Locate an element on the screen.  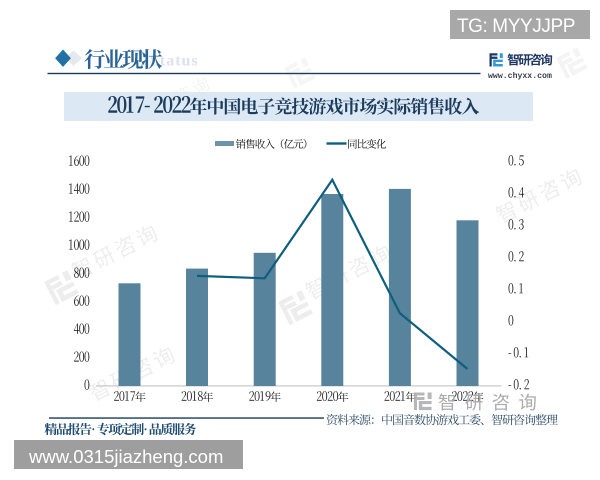
svg-text: www.0315jiazheng.com is located at coordinates (125, 456).